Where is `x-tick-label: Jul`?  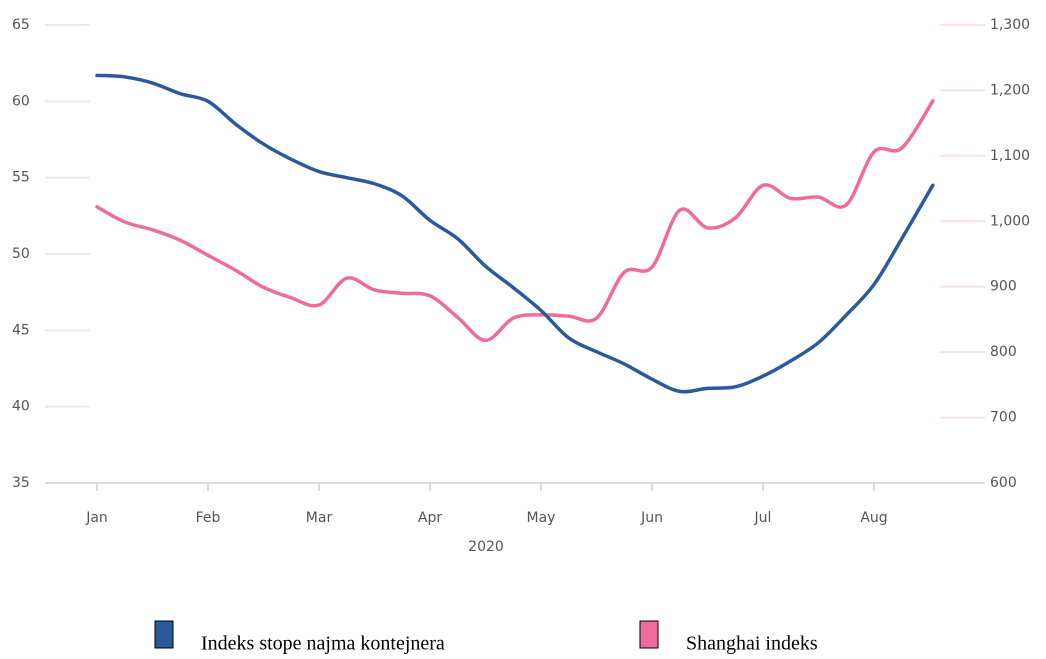 x-tick-label: Jul is located at coordinates (763, 518).